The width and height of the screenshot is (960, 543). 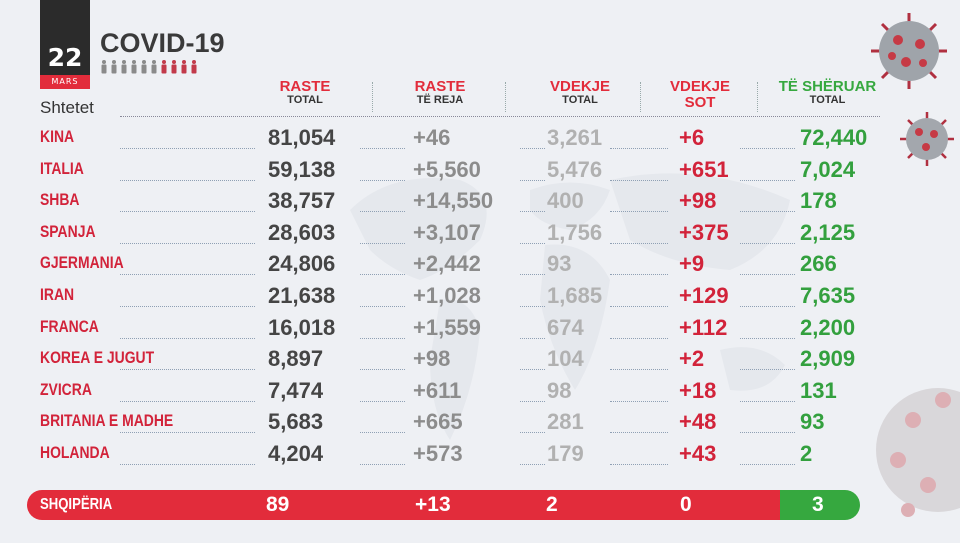 I want to click on recovered-total: 2,200, so click(x=828, y=327).